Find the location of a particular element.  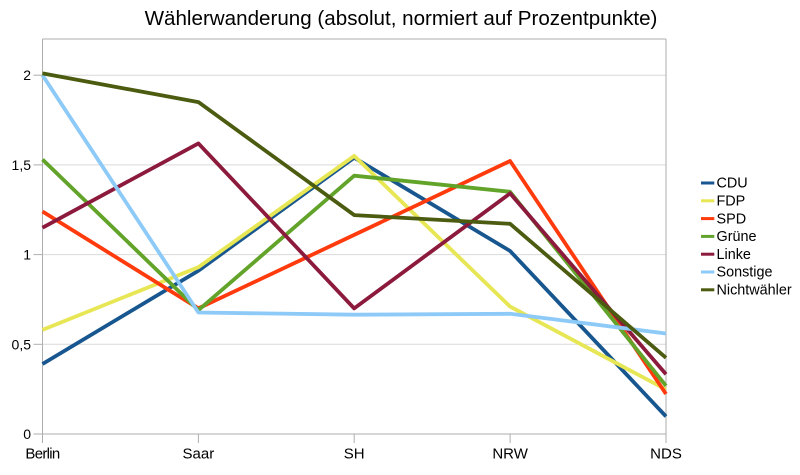

svg-text: 0,5 is located at coordinates (22, 344).